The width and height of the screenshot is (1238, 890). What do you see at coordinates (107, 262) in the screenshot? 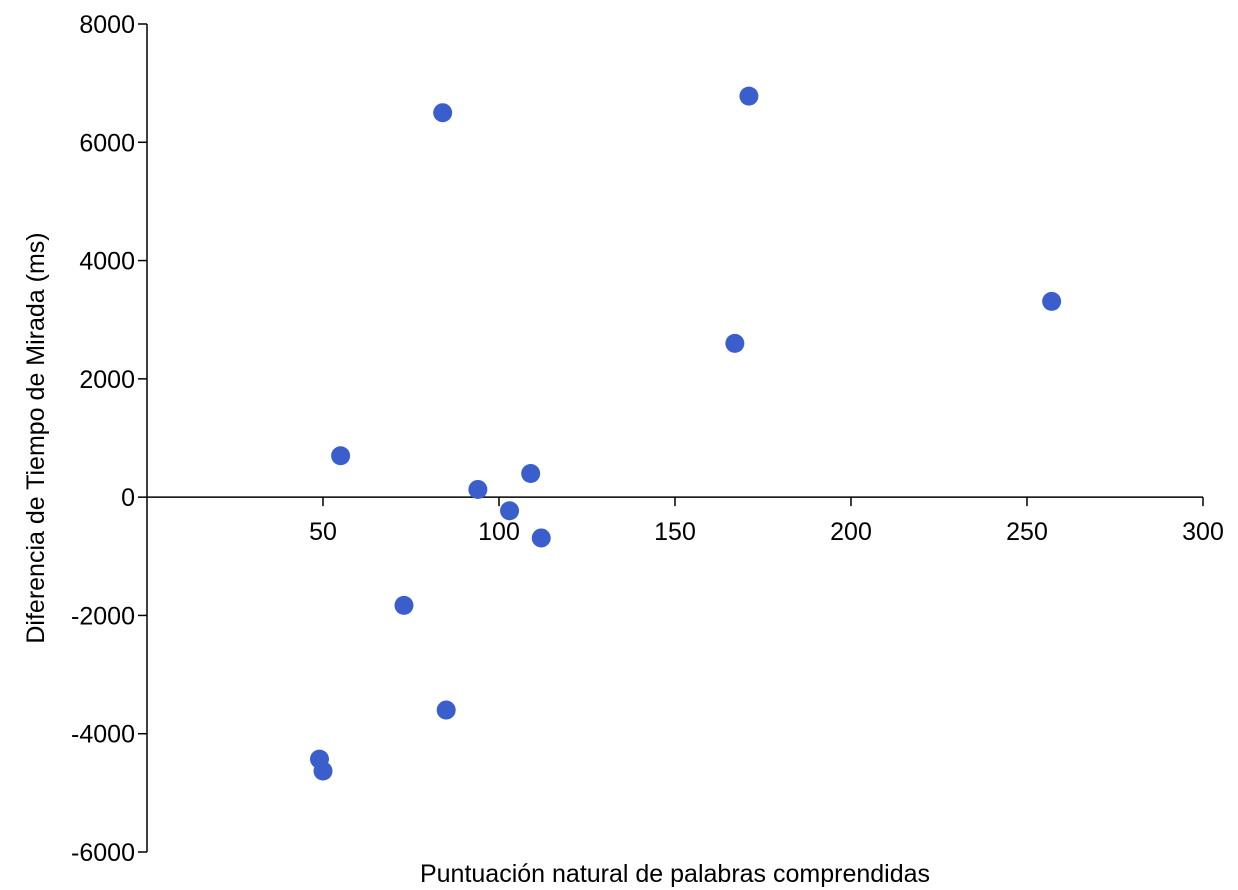
I see `y-tick-label: 4000` at bounding box center [107, 262].